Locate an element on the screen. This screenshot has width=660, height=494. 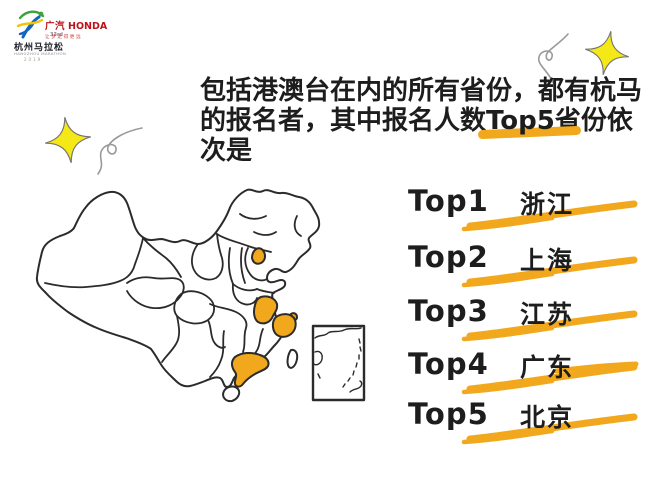
hainan-island is located at coordinates (231, 394).